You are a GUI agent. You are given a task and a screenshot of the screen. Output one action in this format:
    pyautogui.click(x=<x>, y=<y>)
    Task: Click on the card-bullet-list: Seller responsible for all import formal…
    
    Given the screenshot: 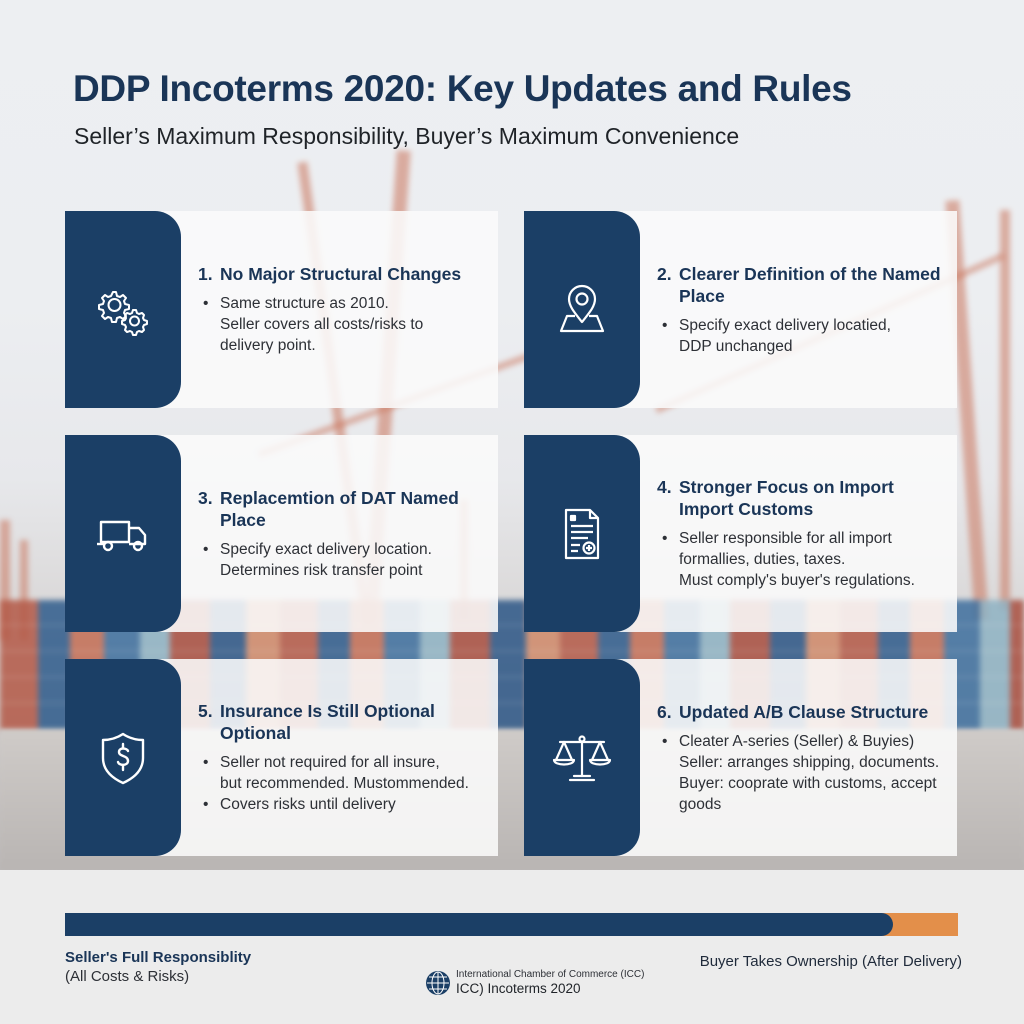 What is the action you would take?
    pyautogui.click(x=799, y=559)
    